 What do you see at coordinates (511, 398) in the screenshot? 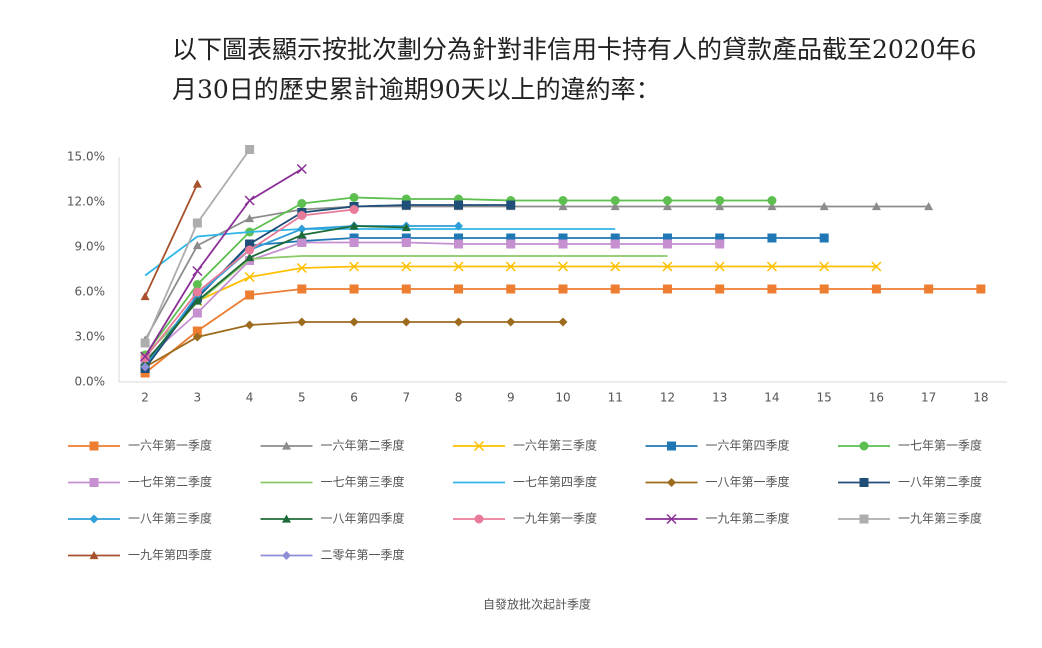
I see `x-tick-label: 9` at bounding box center [511, 398].